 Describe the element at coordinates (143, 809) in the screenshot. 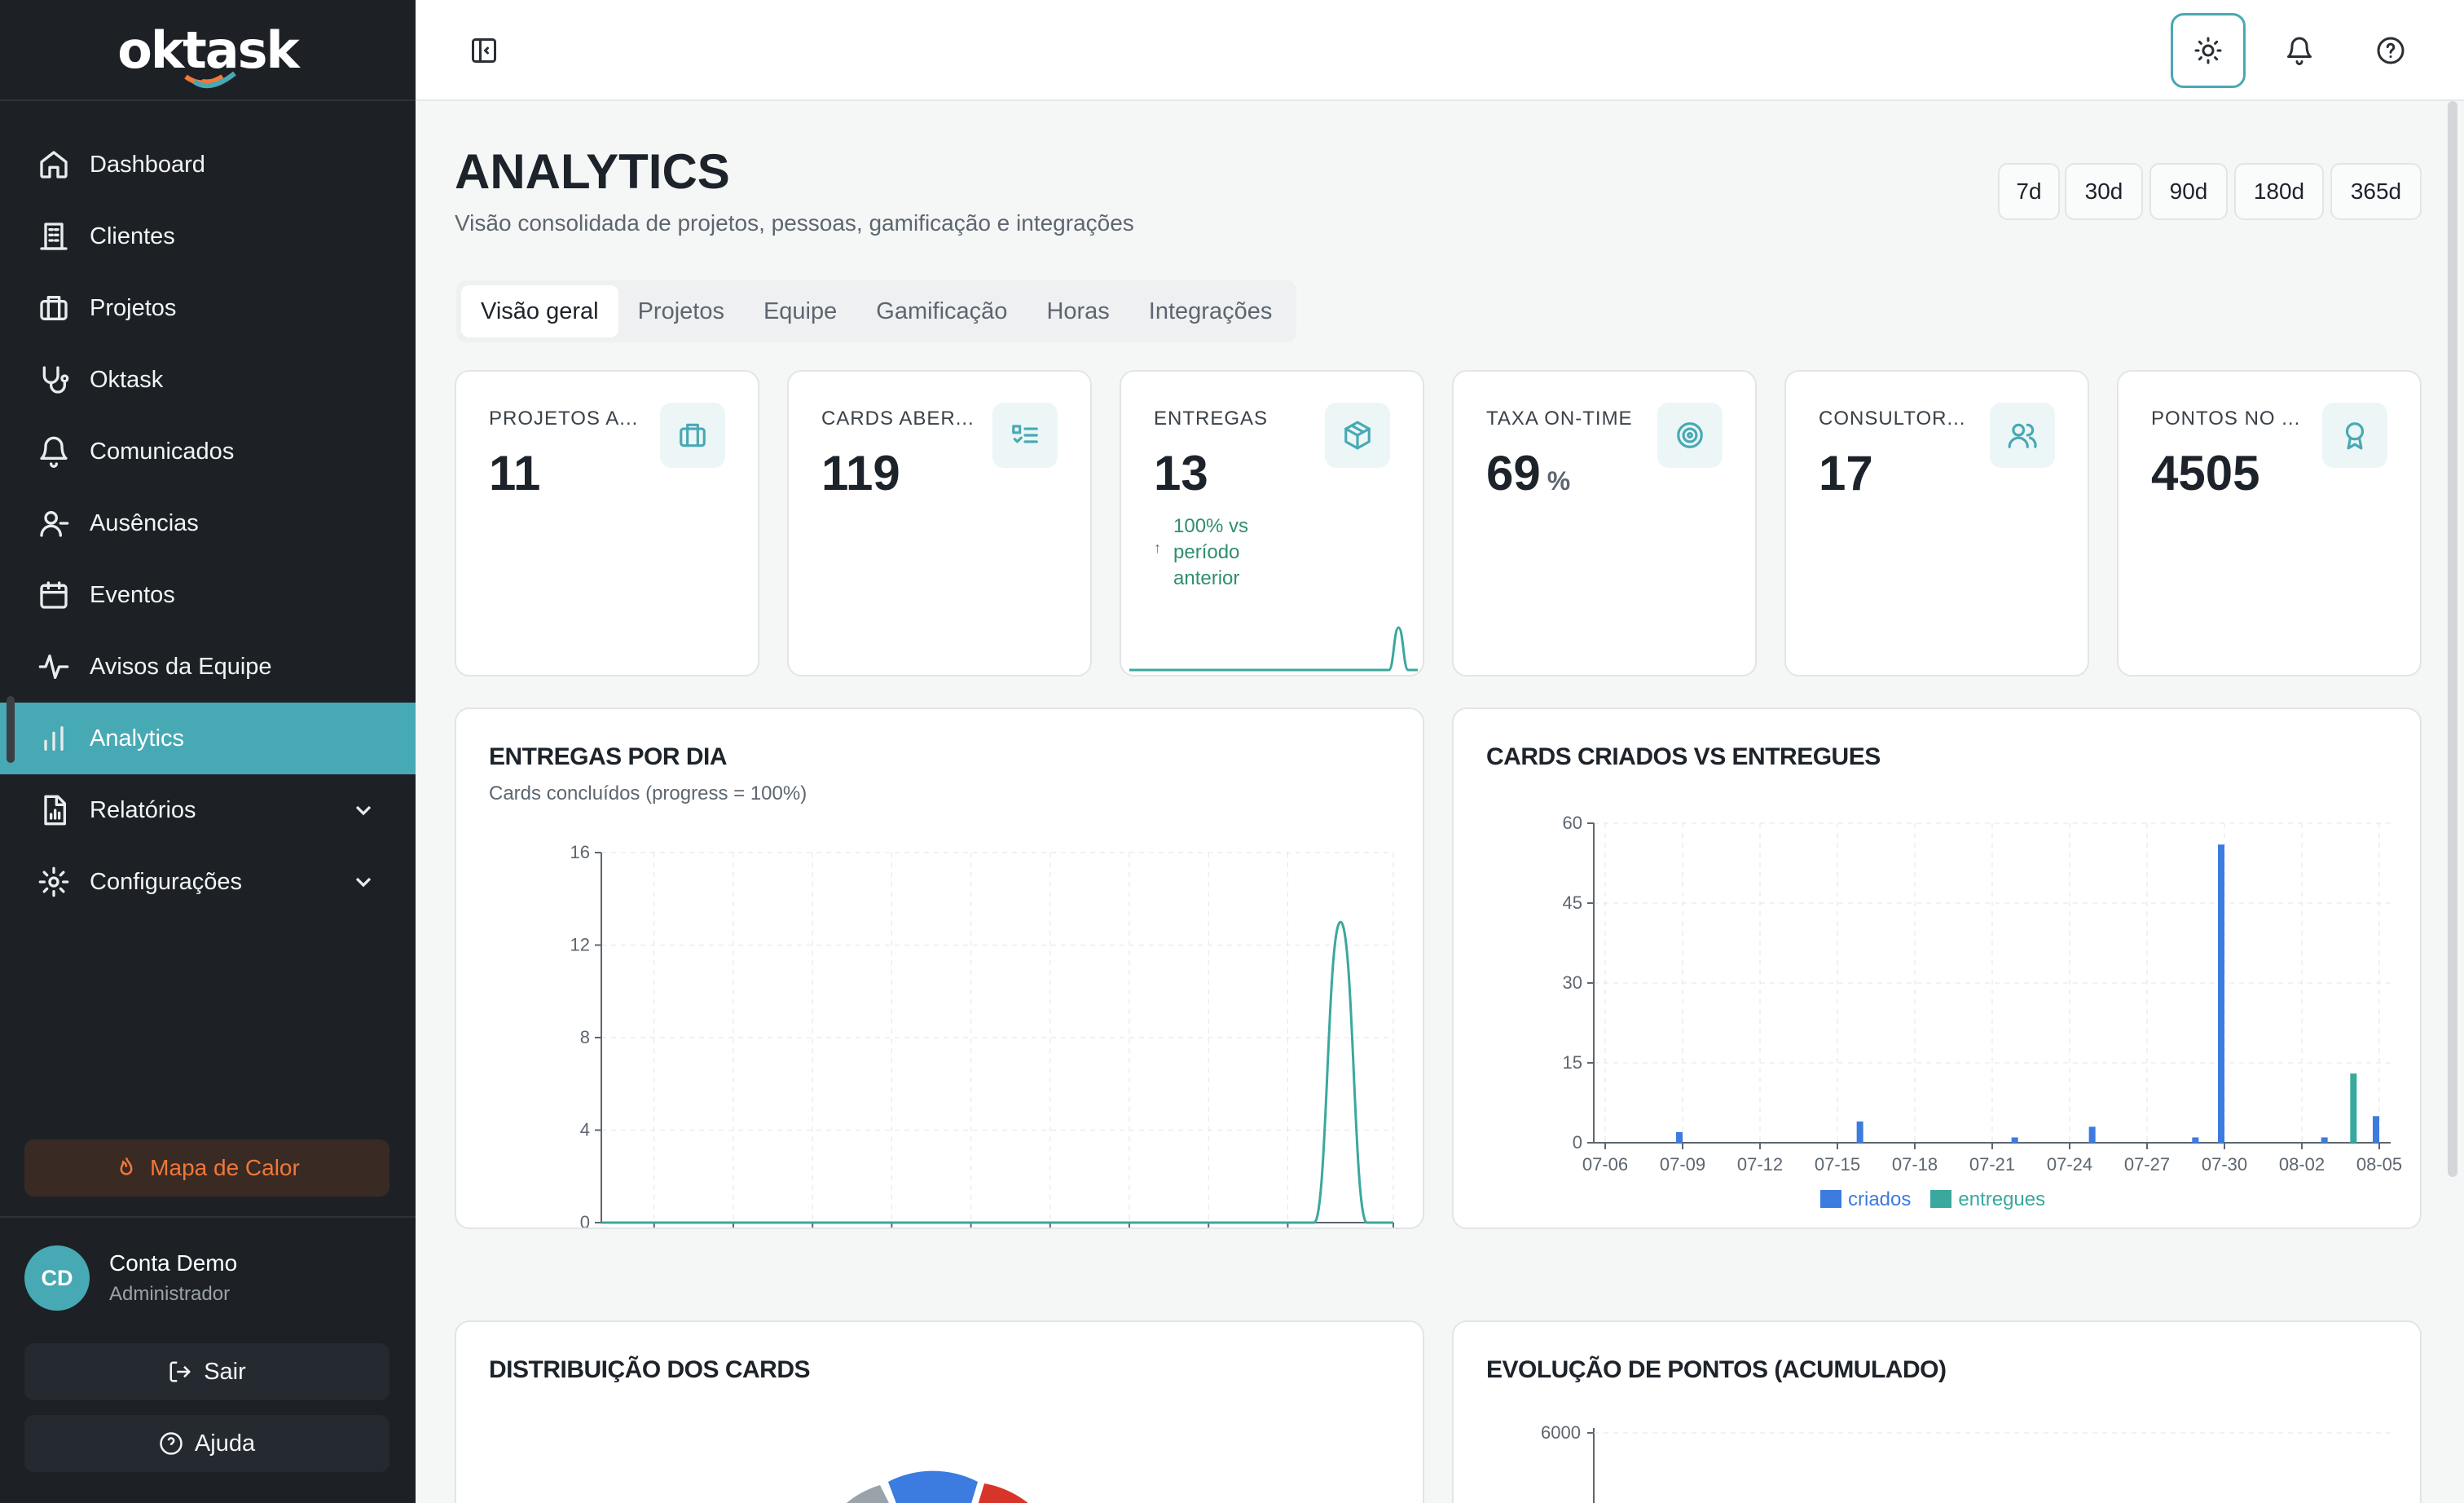

I see `sidebar-item-label: Relatórios` at that location.